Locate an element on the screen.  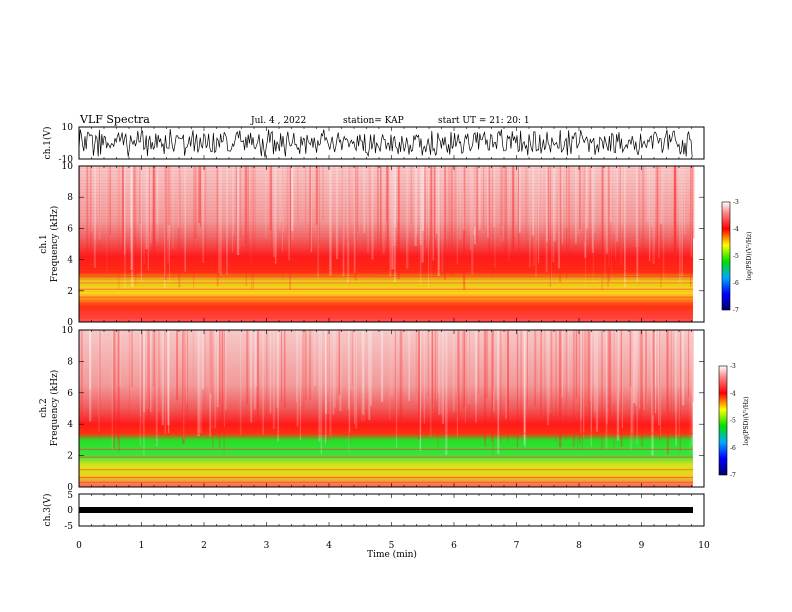
y-tick-label: 10 is located at coordinates (68, 331).